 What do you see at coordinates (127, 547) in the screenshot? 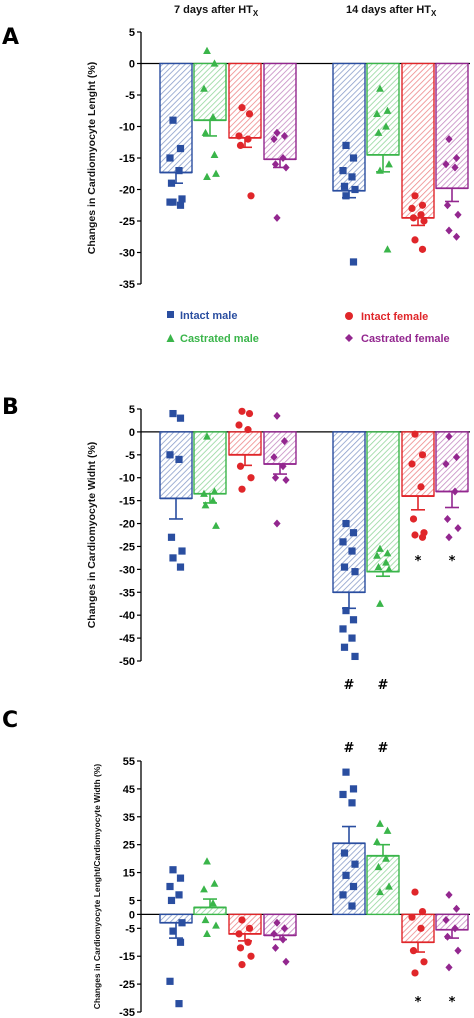
I see `y-tick-label: -25` at bounding box center [127, 547].